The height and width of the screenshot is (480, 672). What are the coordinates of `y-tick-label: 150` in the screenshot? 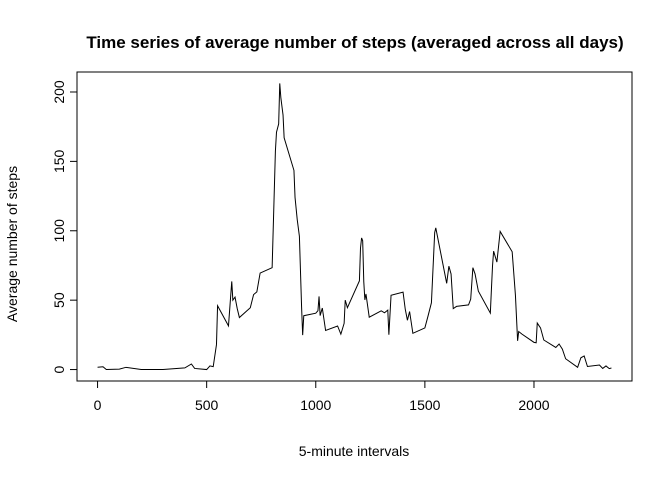 It's located at (59, 161).